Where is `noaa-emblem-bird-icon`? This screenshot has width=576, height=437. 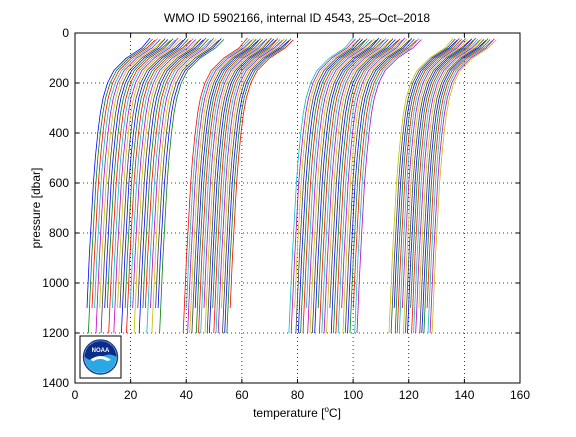 noaa-emblem-bird-icon is located at coordinates (100, 358).